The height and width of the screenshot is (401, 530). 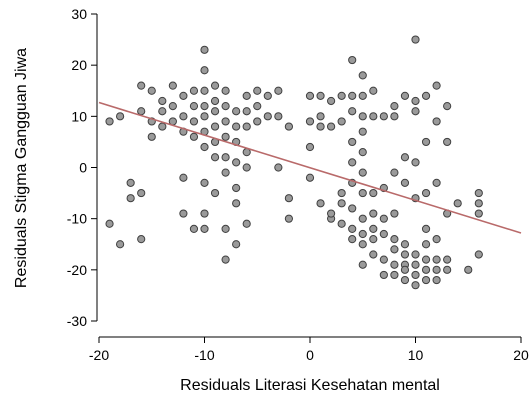 I want to click on y-tick-label: 0, so click(x=83, y=168).